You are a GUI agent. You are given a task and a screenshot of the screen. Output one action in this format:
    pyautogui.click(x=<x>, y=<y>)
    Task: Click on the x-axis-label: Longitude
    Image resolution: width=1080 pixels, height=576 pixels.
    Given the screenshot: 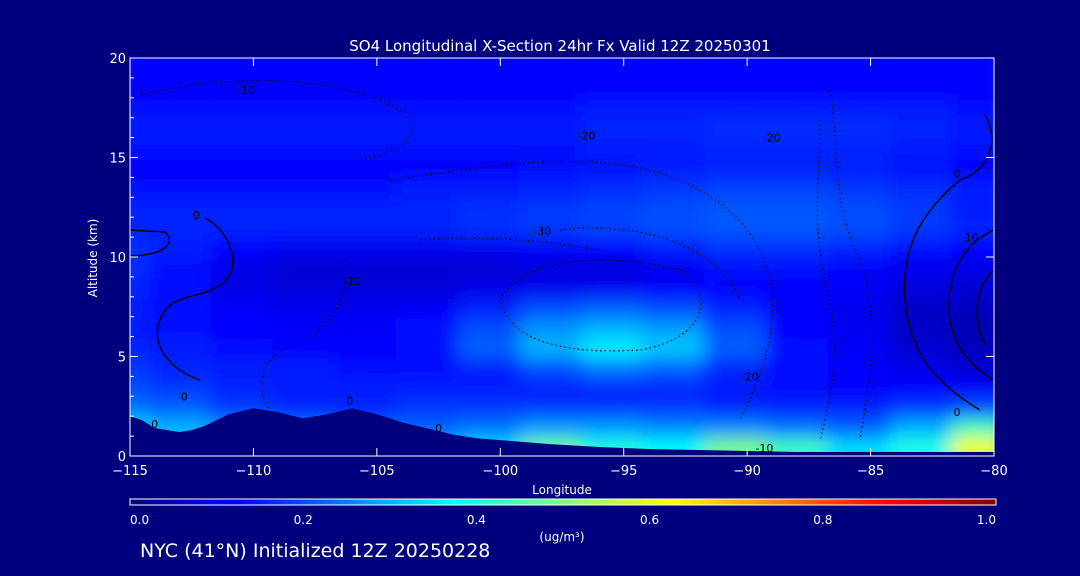 What is the action you would take?
    pyautogui.click(x=562, y=490)
    